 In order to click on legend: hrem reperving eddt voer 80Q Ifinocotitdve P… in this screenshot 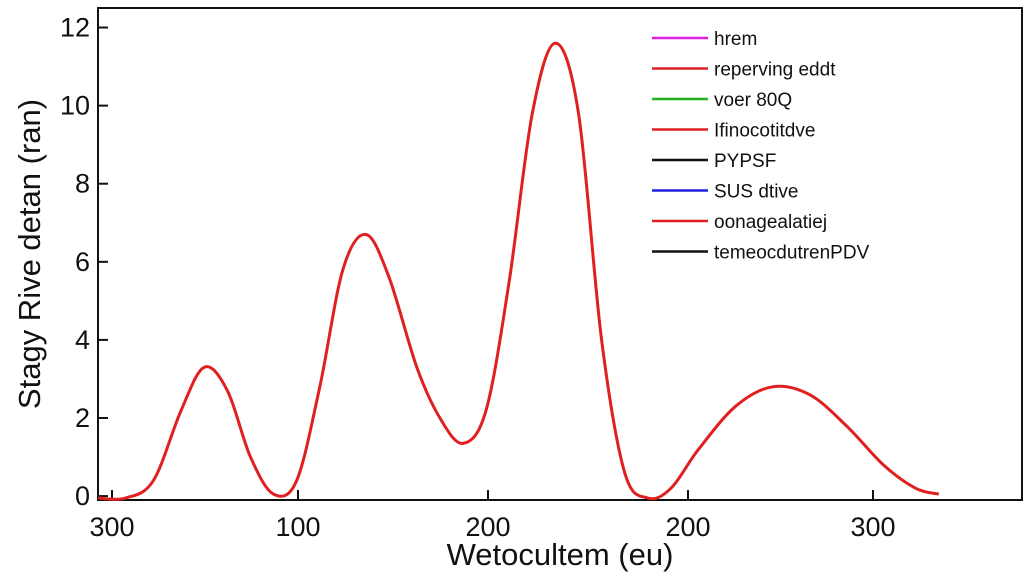, I will do `click(761, 146)`.